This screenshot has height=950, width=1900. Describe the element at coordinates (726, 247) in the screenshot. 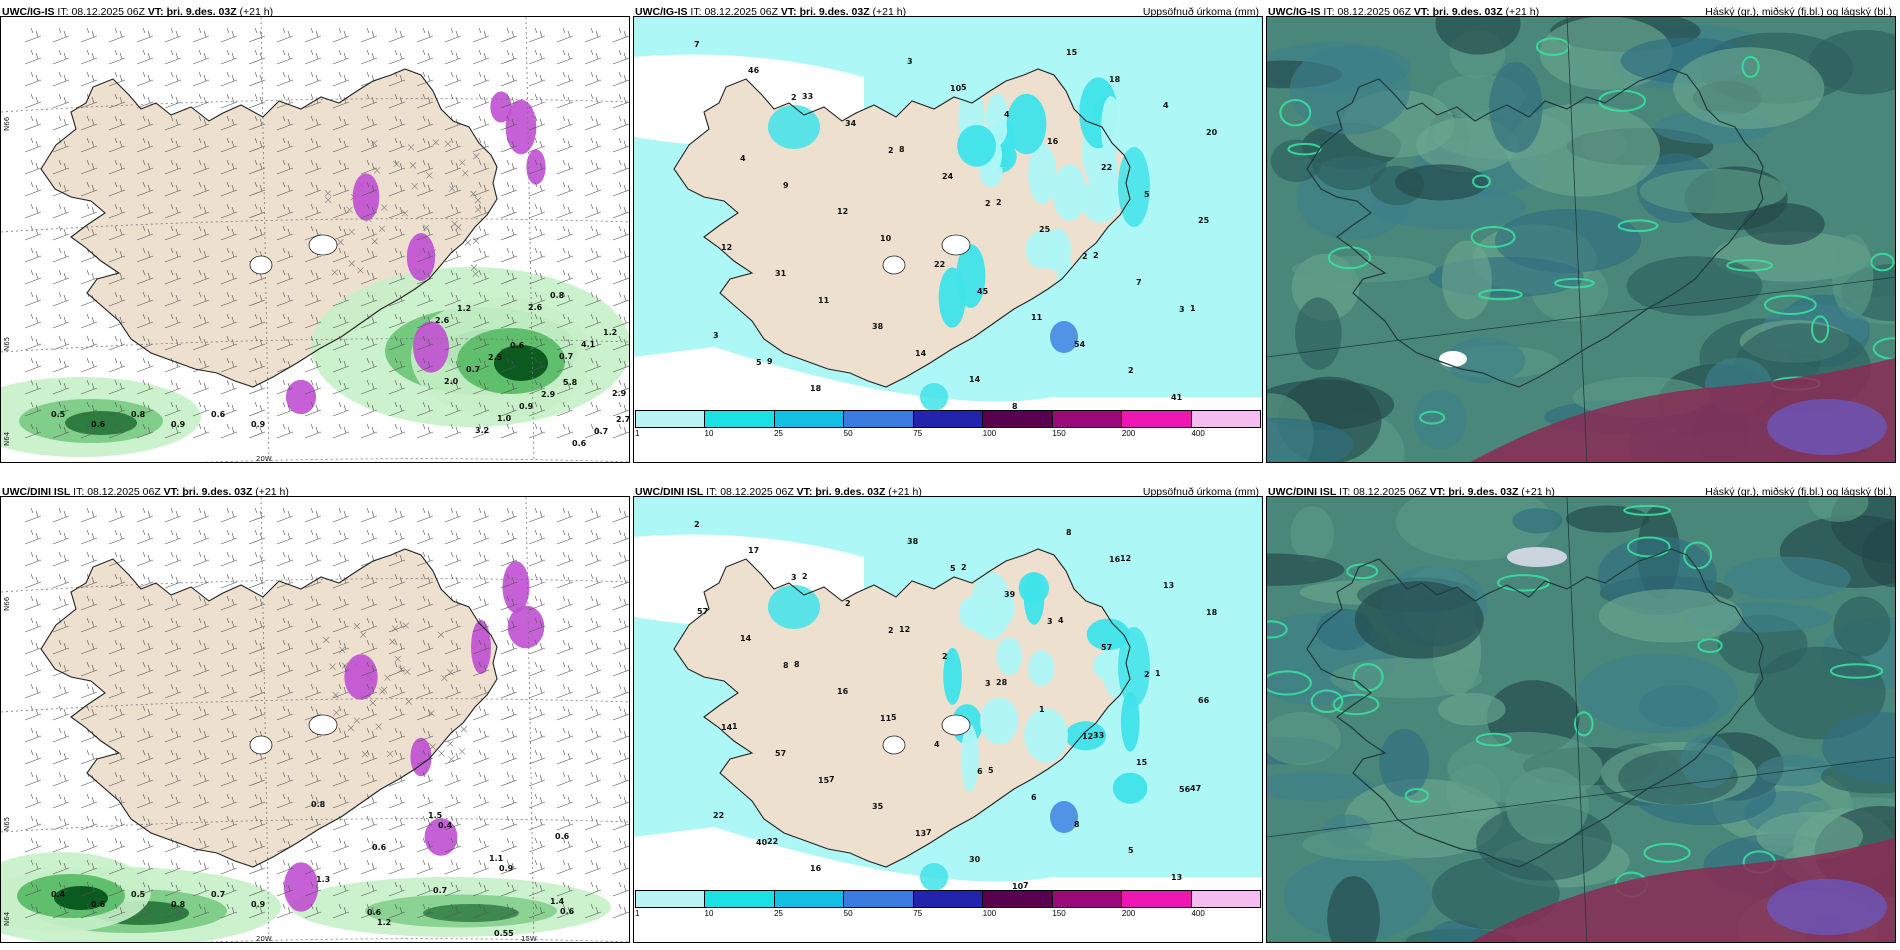

I see `precip-value: 12` at that location.